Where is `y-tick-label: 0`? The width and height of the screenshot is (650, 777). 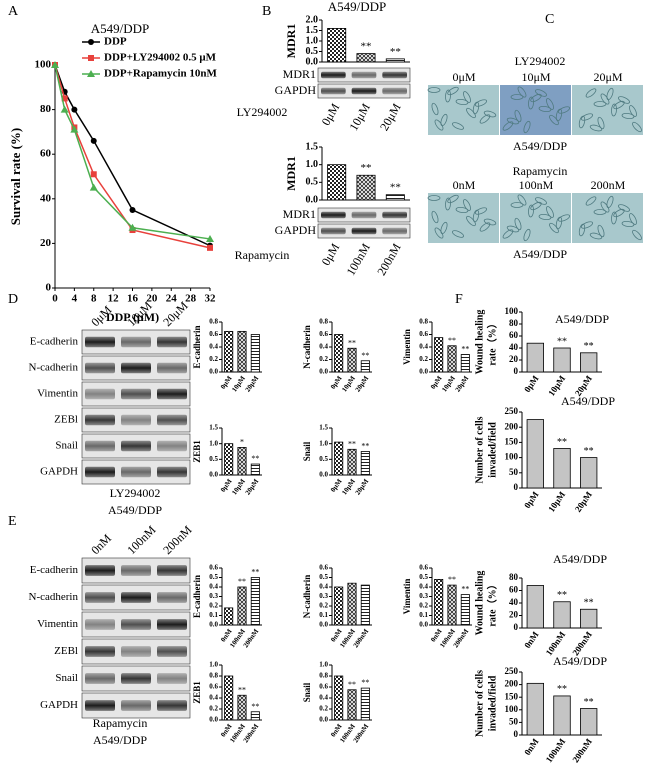
y-tick-label: 0 is located at coordinates (516, 371).